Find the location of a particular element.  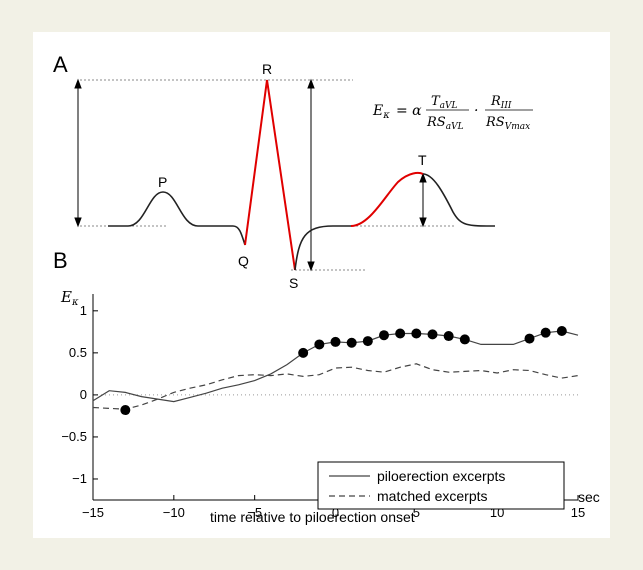

x-tick-label: 15 is located at coordinates (578, 512).